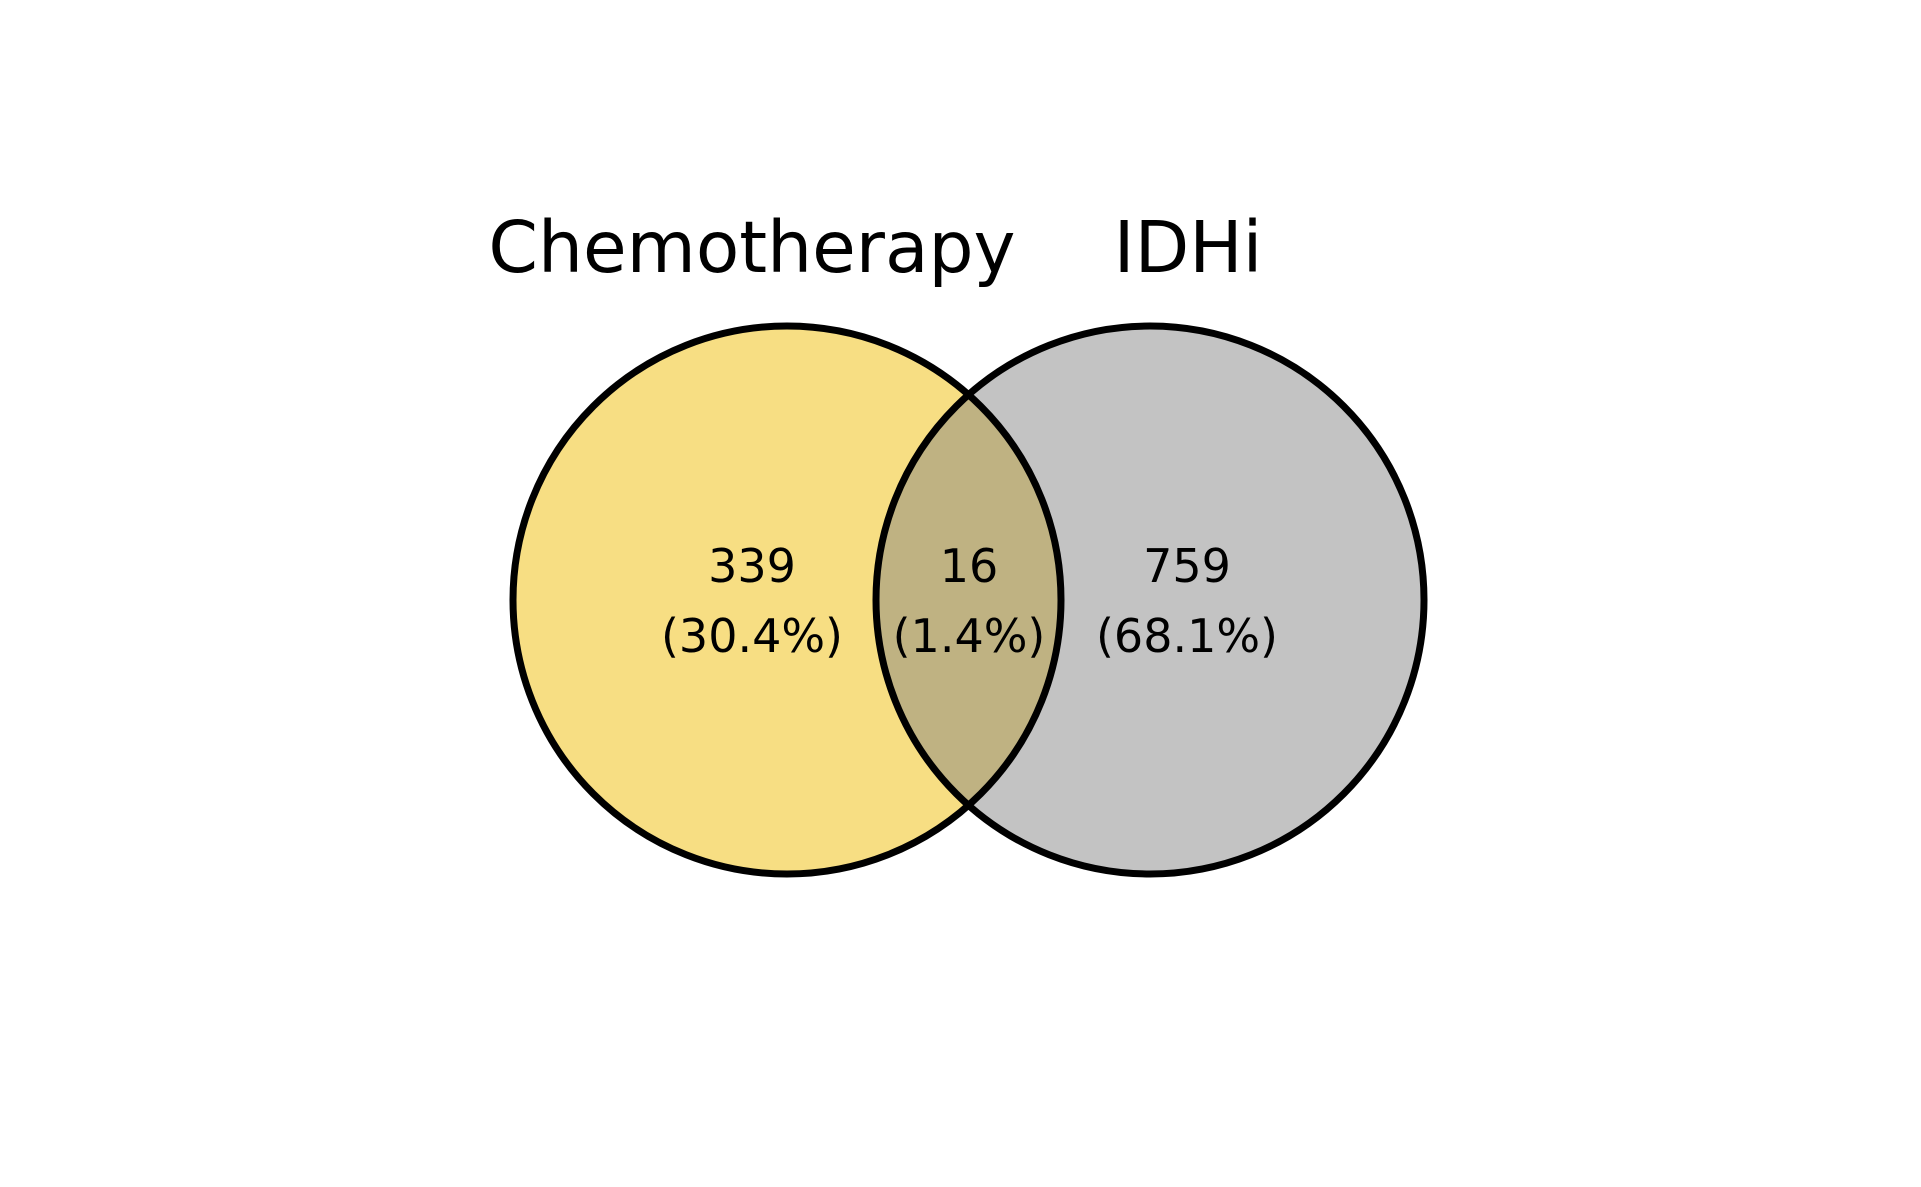 This screenshot has height=1187, width=1921. I want to click on overlap-percent: (1.4%), so click(969, 636).